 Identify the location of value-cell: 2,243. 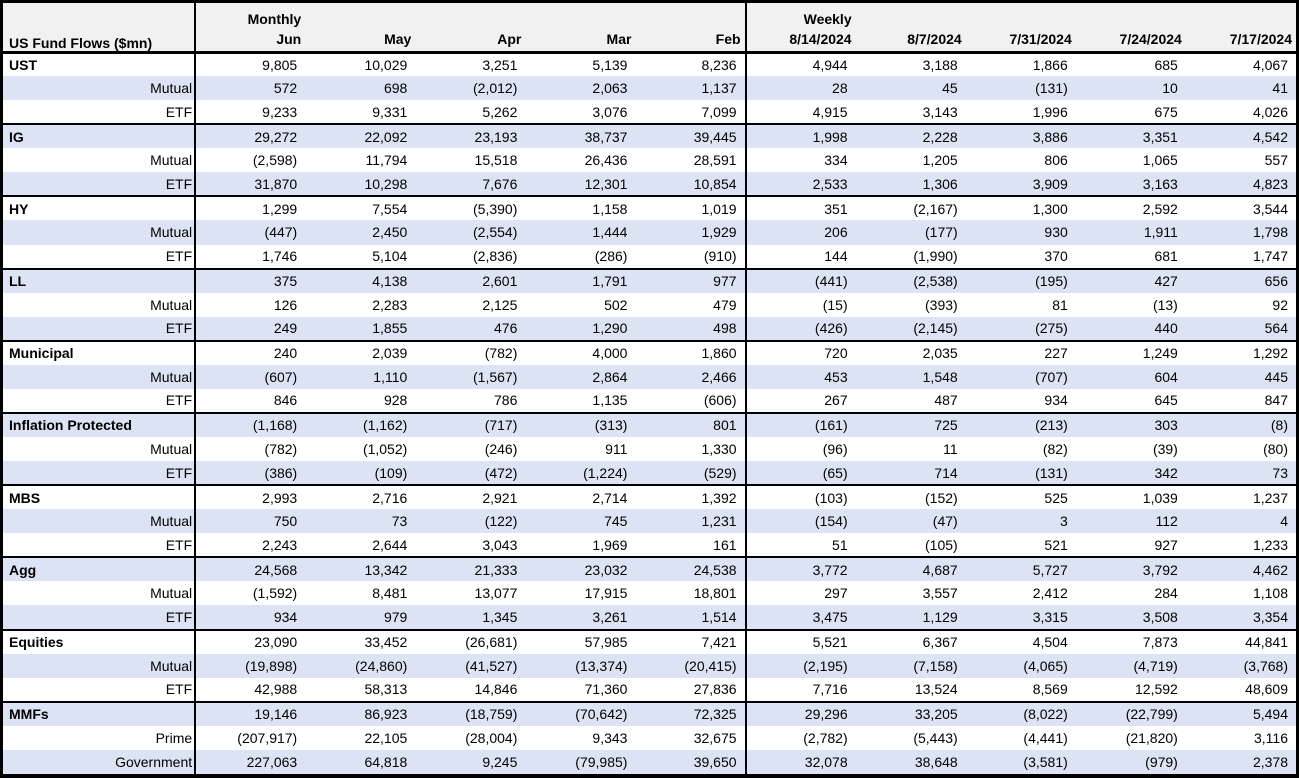
(280, 544).